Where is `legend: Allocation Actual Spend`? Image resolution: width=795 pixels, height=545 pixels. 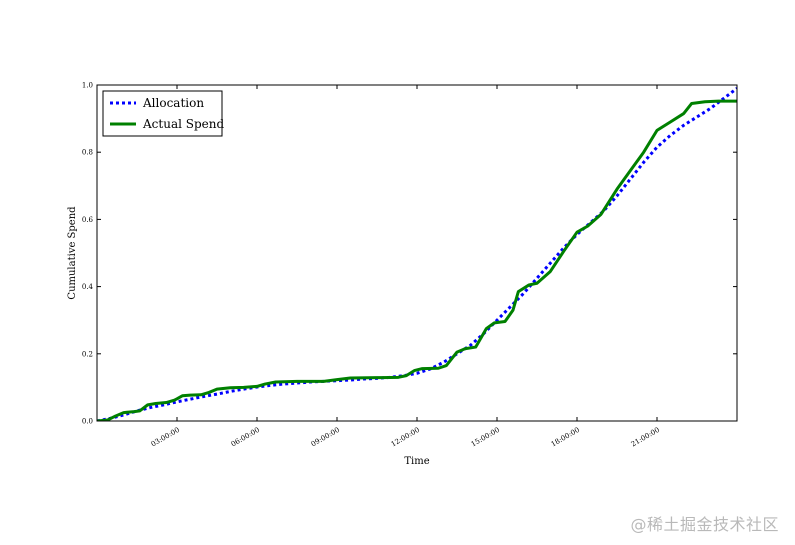 legend: Allocation Actual Spend is located at coordinates (163, 113).